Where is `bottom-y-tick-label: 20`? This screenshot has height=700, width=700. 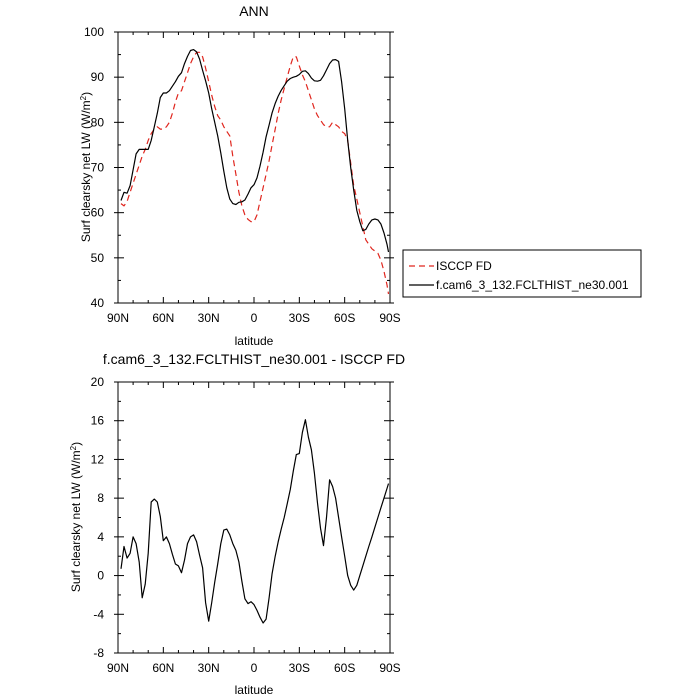 bottom-y-tick-label: 20 is located at coordinates (98, 382).